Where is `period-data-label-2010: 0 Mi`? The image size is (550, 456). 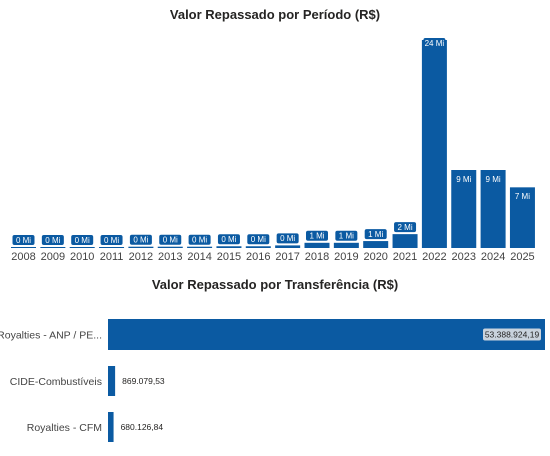
period-data-label-2010: 0 Mi is located at coordinates (82, 240).